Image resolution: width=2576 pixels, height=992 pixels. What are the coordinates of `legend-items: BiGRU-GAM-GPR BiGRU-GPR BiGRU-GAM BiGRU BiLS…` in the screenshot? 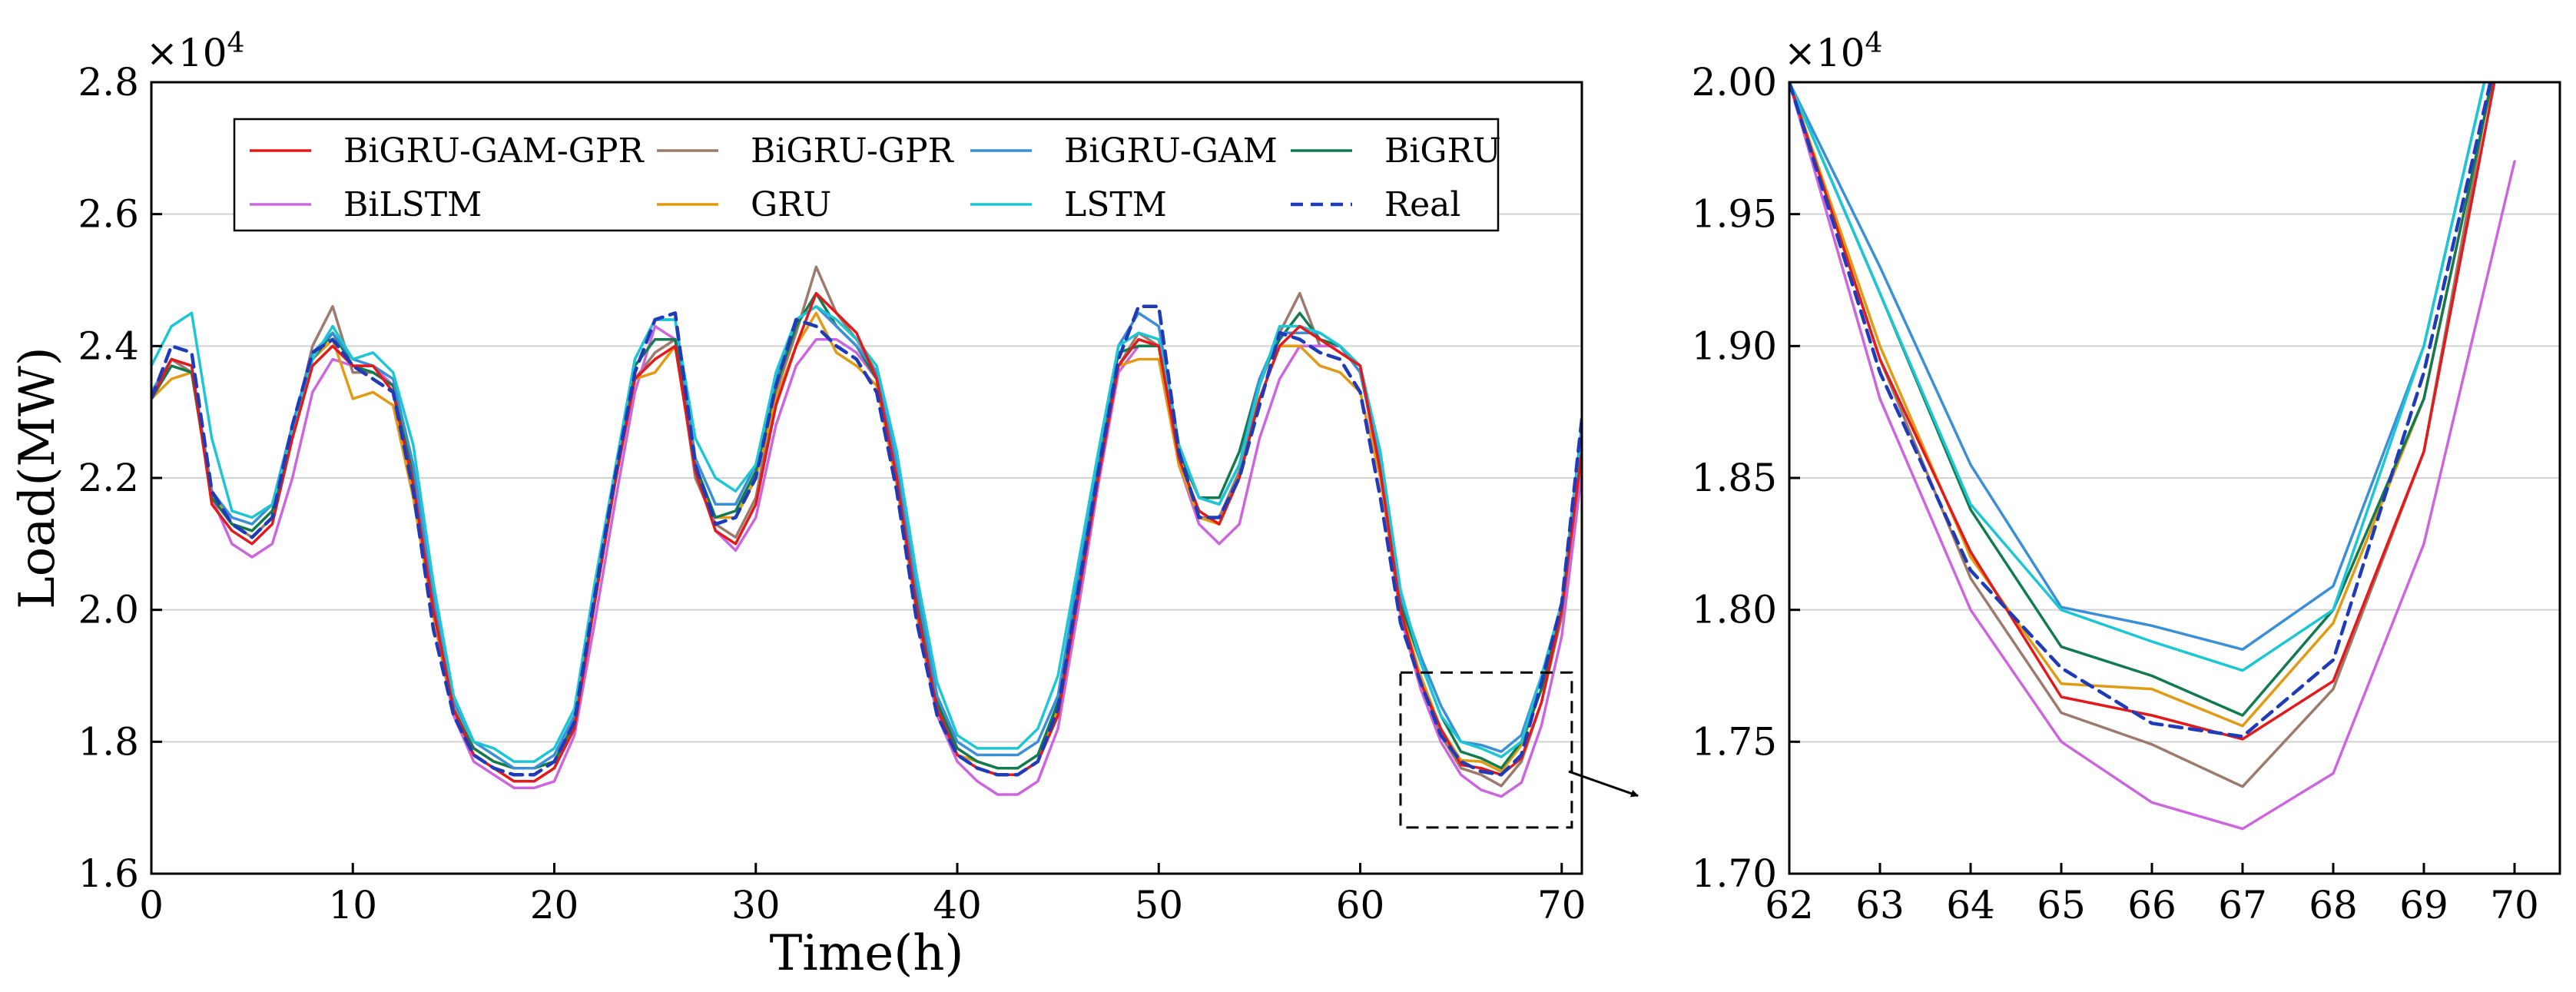 It's located at (875, 178).